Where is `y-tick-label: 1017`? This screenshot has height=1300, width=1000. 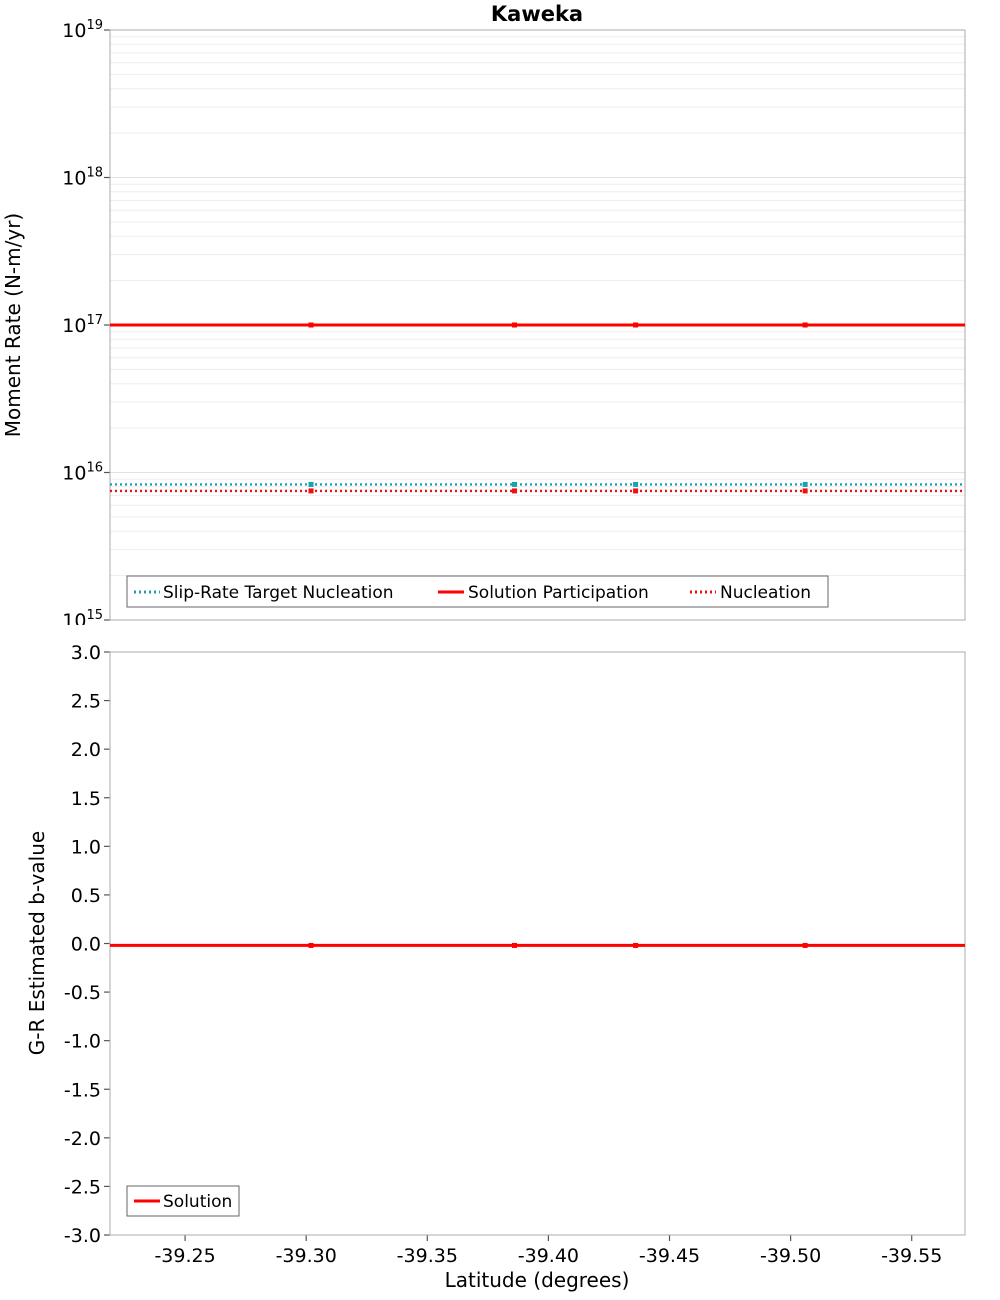
y-tick-label: 1017 is located at coordinates (82, 325).